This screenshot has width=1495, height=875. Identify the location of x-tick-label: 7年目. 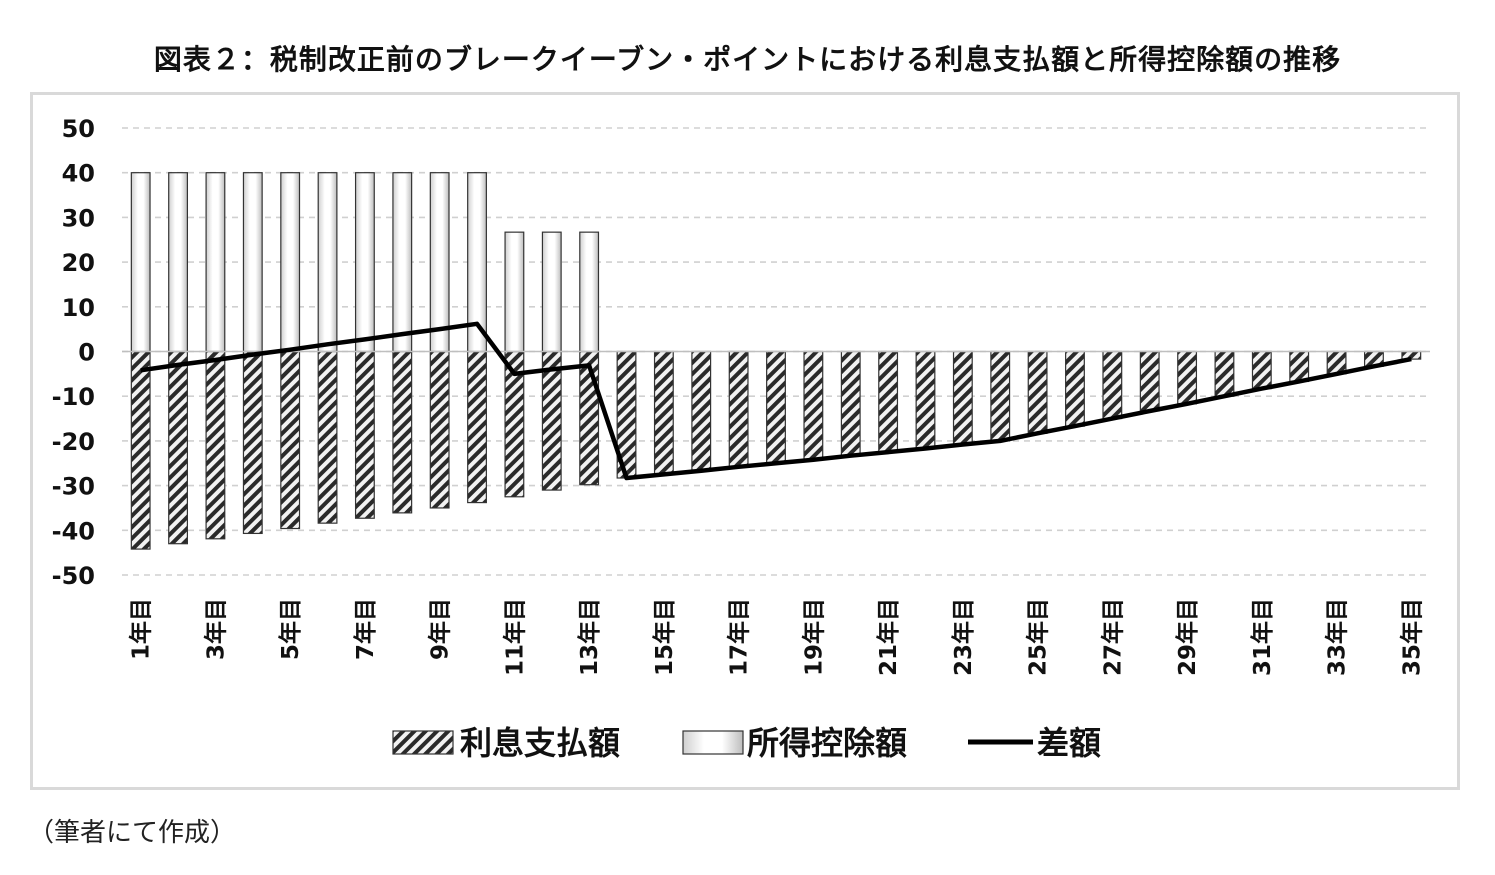
(365, 629).